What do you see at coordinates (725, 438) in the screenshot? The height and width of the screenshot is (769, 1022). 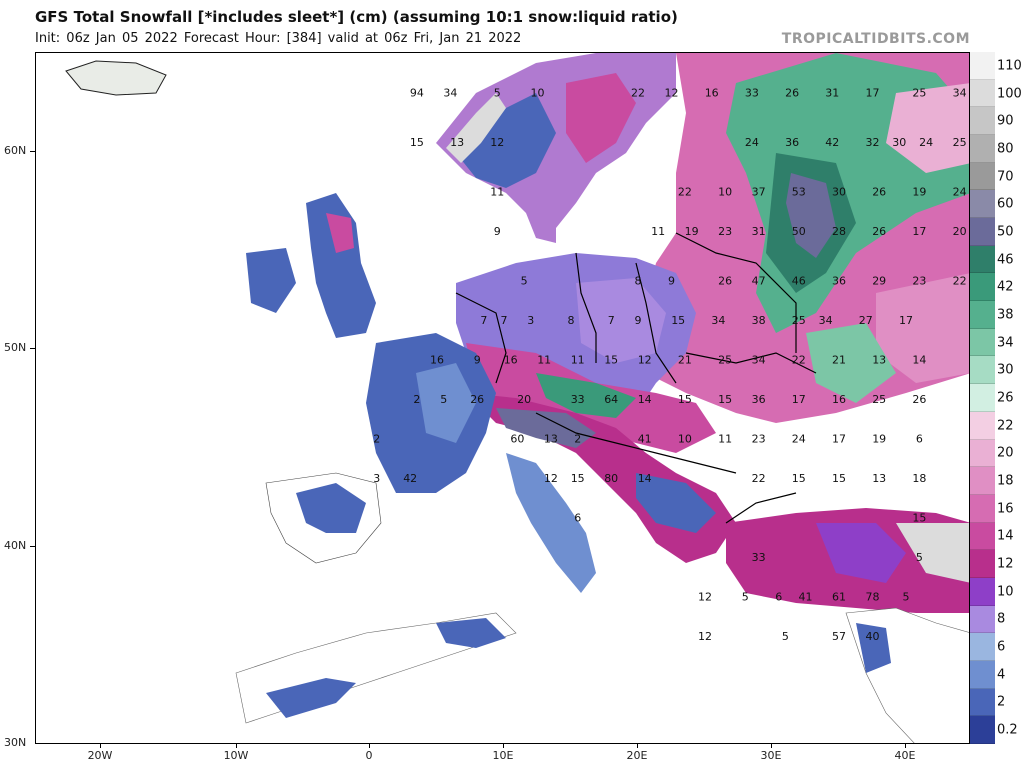 I see `snowfall-value: 11` at bounding box center [725, 438].